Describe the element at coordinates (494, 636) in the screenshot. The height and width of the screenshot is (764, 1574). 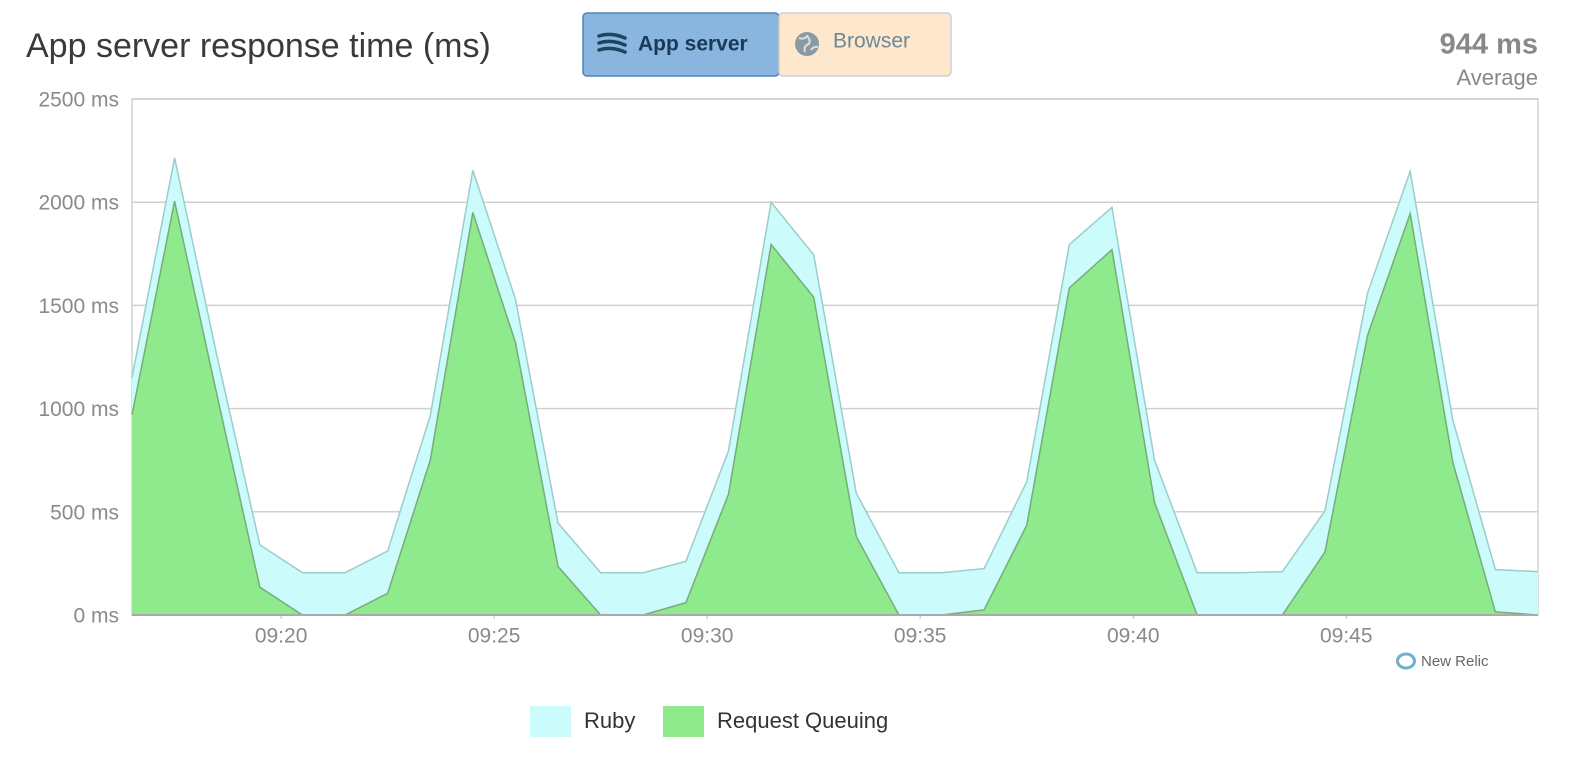
I see `x-tick-label: 09:25` at that location.